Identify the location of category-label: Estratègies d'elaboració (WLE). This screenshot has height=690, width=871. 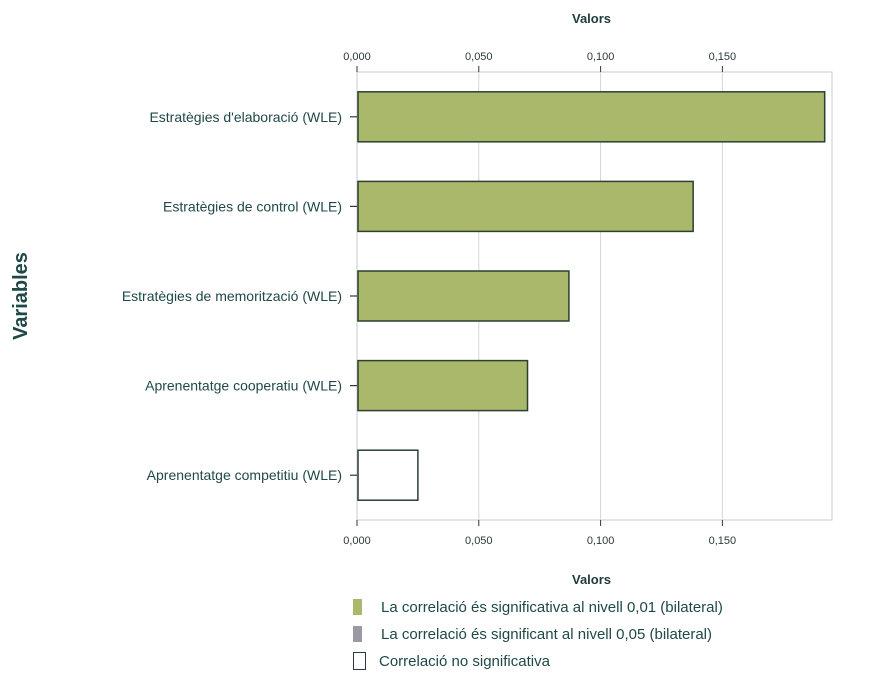
(245, 117).